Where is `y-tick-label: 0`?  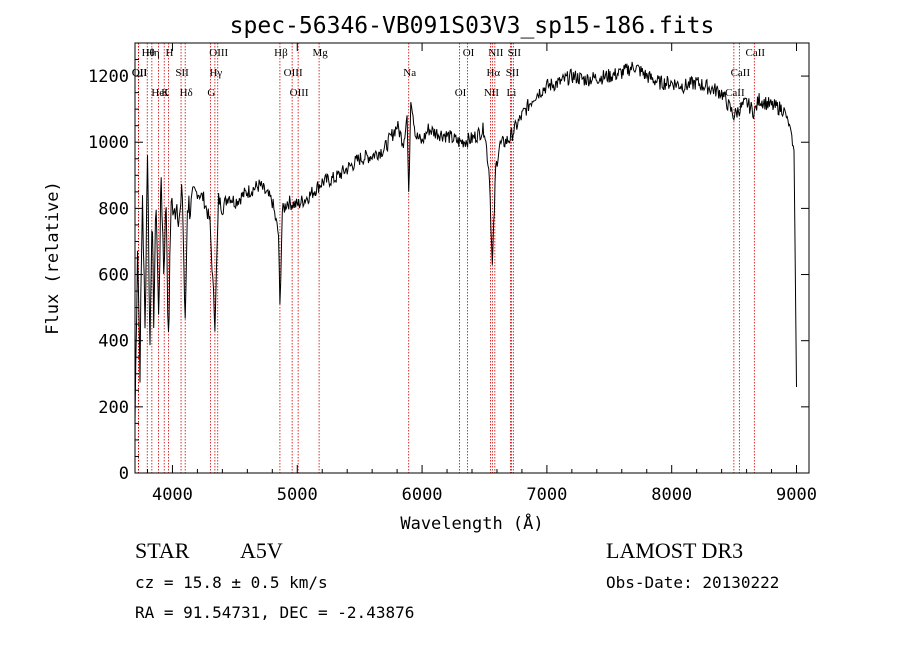 y-tick-label: 0 is located at coordinates (124, 474).